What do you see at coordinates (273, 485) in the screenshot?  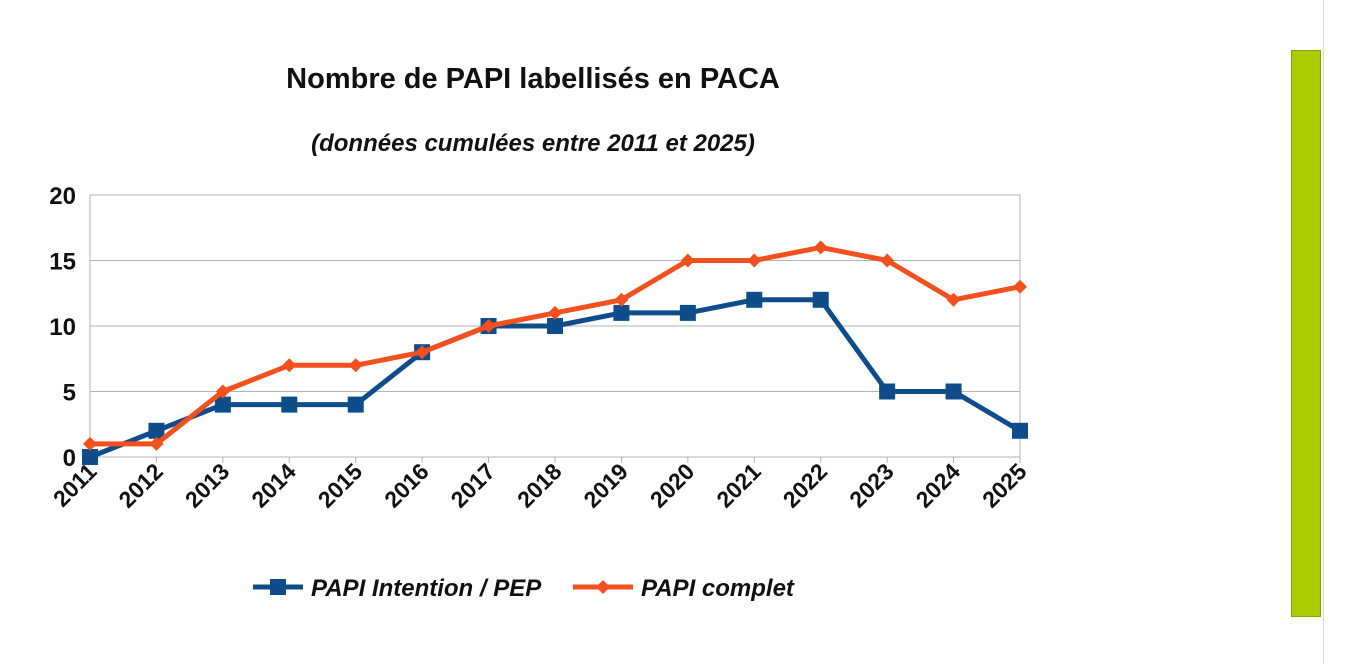 I see `x-tick-label: 2014` at bounding box center [273, 485].